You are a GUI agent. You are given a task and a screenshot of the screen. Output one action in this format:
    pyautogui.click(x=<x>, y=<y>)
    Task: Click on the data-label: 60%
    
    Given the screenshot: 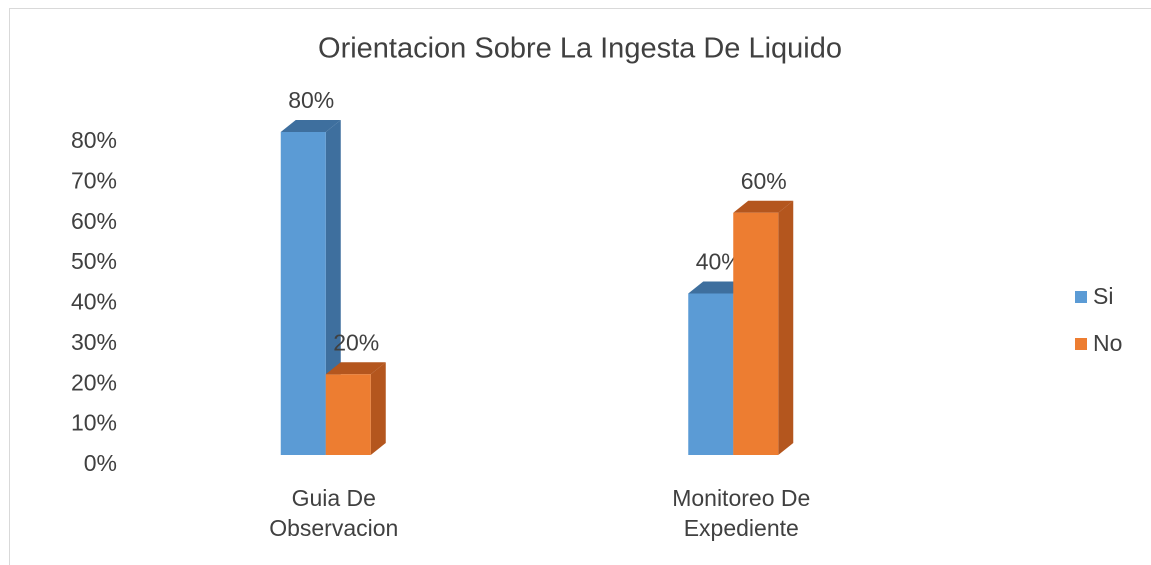 What is the action you would take?
    pyautogui.click(x=764, y=181)
    